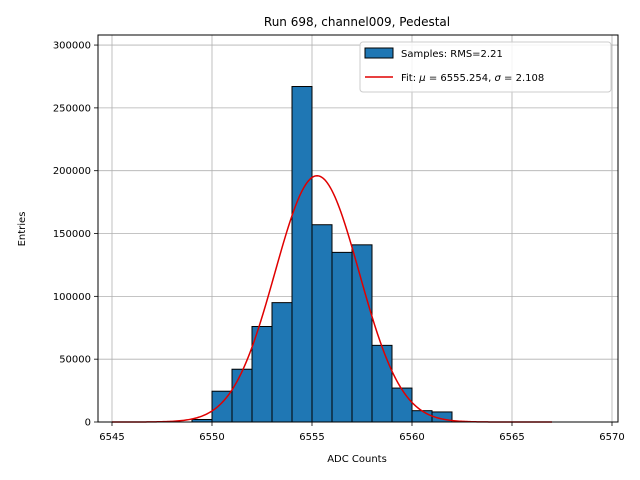  I want to click on legend-fit-mu-value: 6555.254, so click(464, 78).